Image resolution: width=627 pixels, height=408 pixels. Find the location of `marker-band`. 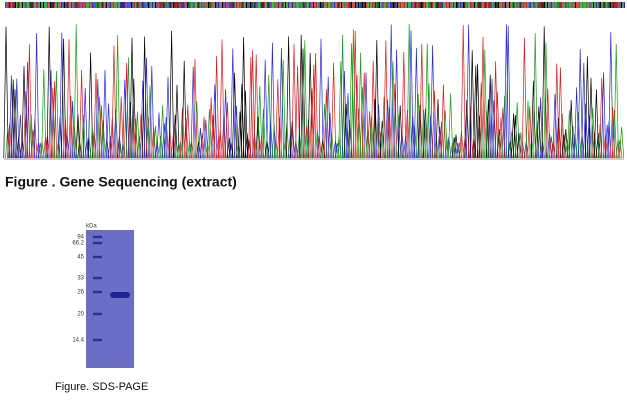

marker-band is located at coordinates (97, 292).